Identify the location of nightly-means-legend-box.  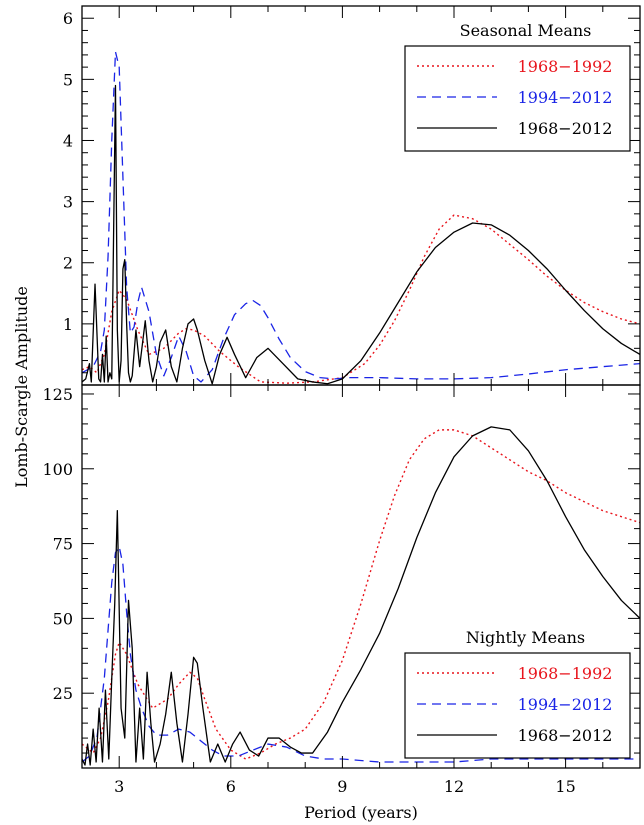
(517, 705).